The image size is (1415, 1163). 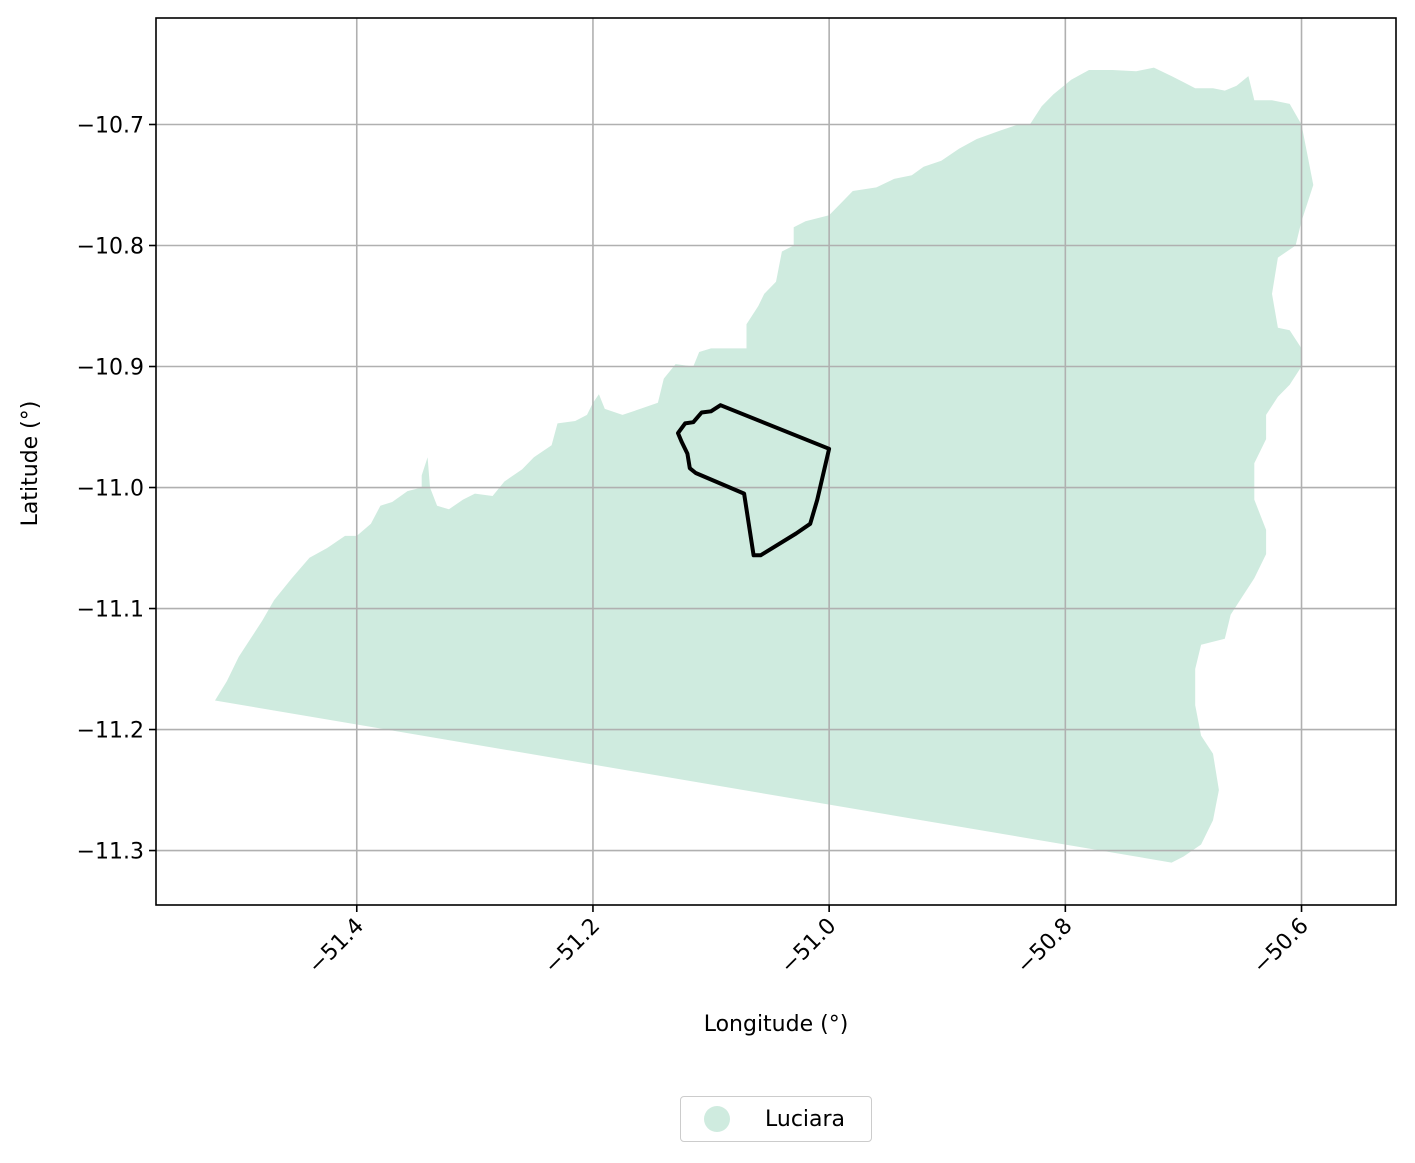 What do you see at coordinates (1044, 946) in the screenshot?
I see `x-tick-label: −50.8` at bounding box center [1044, 946].